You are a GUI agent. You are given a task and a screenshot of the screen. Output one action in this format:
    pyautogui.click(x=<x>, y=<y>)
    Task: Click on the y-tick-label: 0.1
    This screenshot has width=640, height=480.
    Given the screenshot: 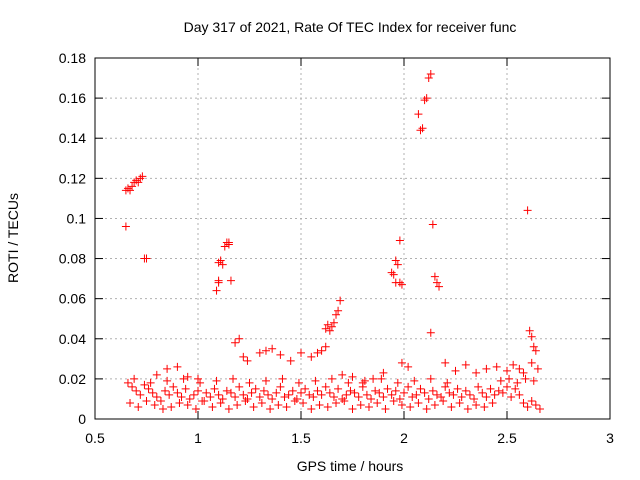 What is the action you would take?
    pyautogui.click(x=77, y=218)
    